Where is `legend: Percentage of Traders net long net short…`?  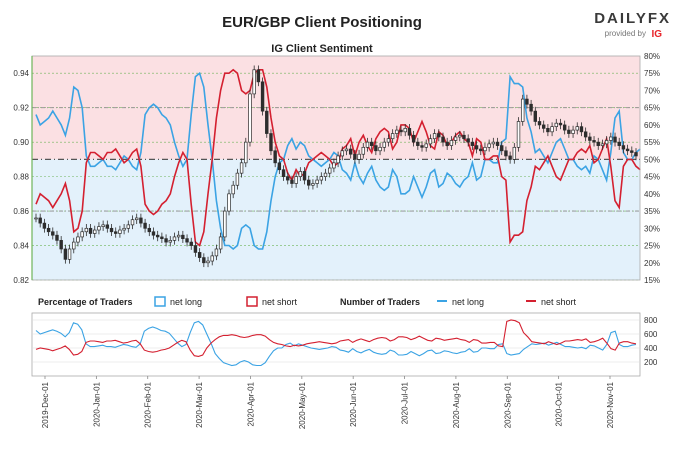 legend: Percentage of Traders net long net short… is located at coordinates (307, 301).